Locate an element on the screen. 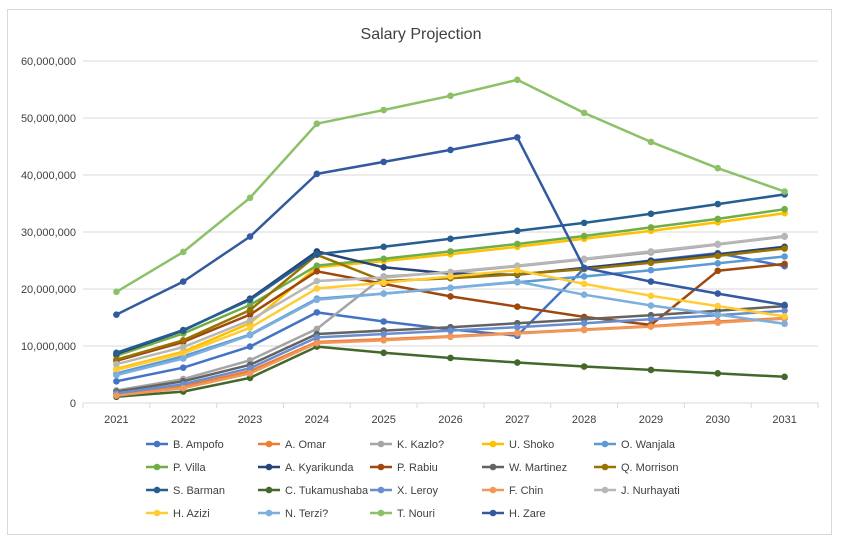 The image size is (844, 540). legend-item: C. Tukamushaba is located at coordinates (313, 491).